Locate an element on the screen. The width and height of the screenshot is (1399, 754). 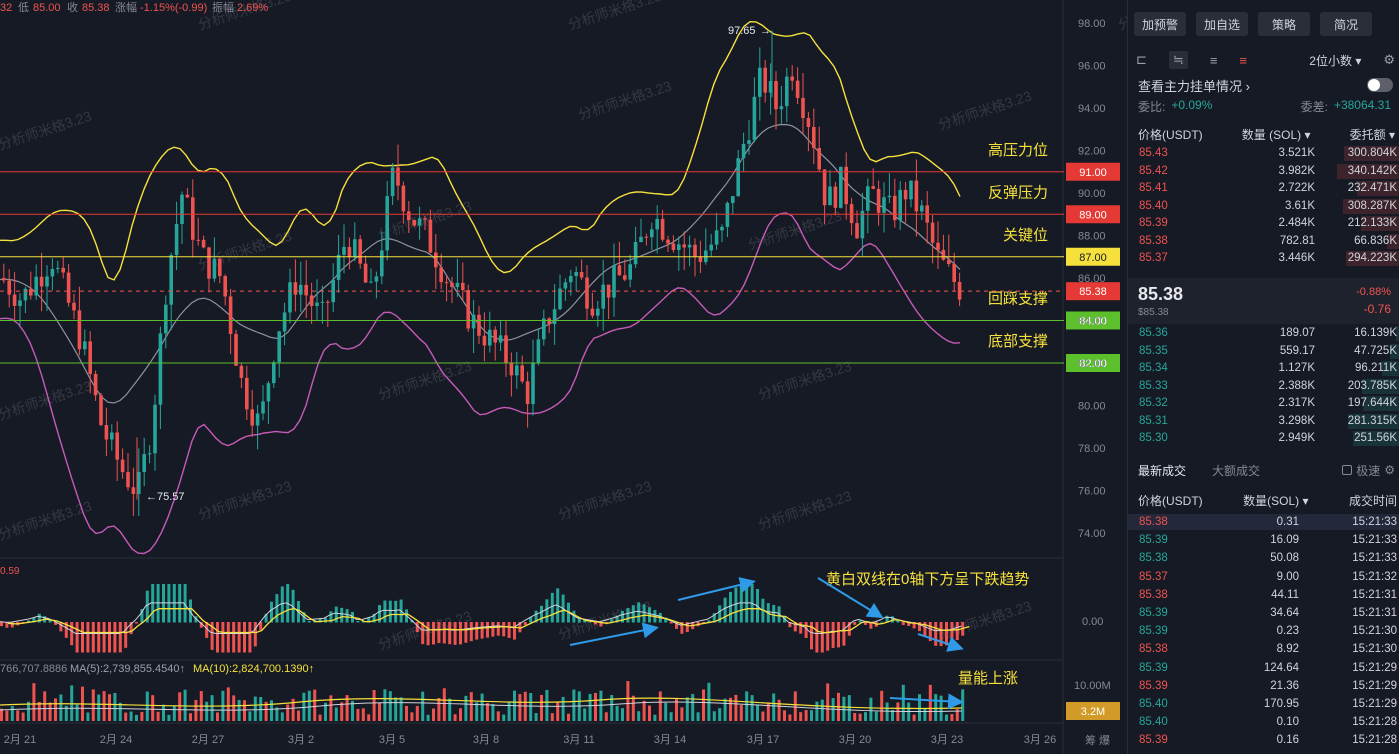
ask-row: 85.38 782.81 66.836K is located at coordinates (1263, 241).